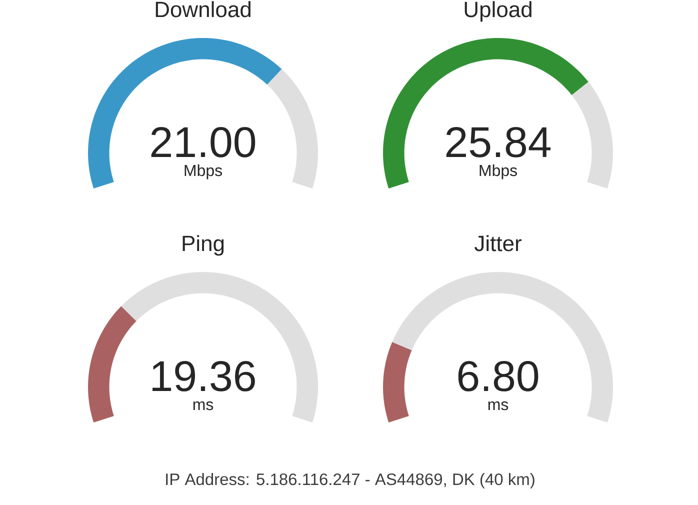 The width and height of the screenshot is (698, 505). Describe the element at coordinates (498, 243) in the screenshot. I see `chart-title: Jitter` at that location.